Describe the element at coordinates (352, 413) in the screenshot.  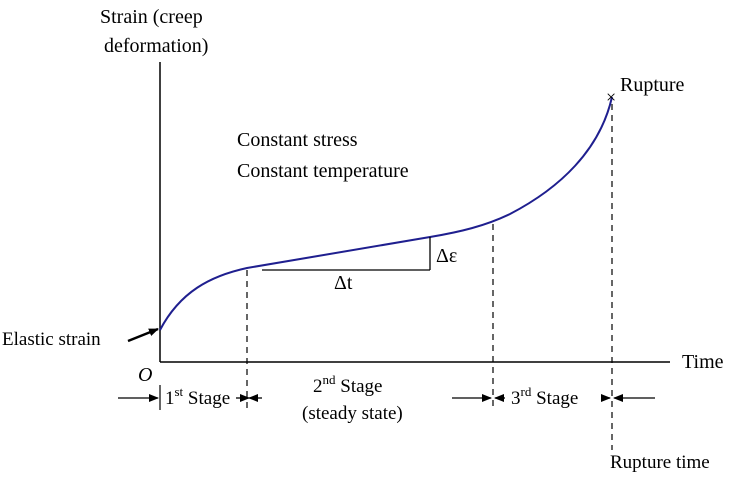
I see `stage2-sublabel: (steady state)` at that location.